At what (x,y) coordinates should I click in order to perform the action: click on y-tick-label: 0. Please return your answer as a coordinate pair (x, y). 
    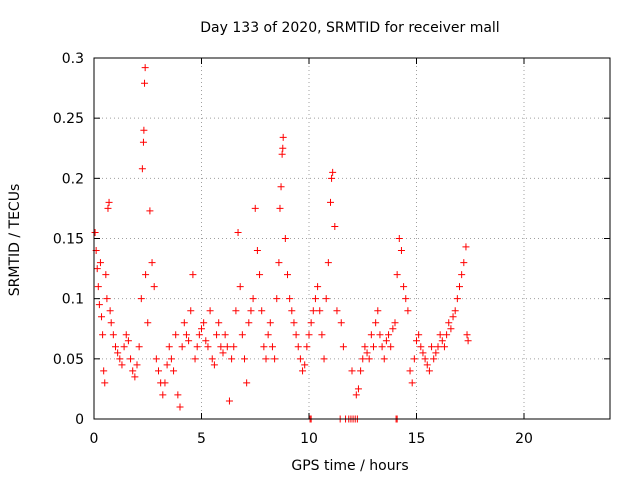
    Looking at the image, I should click on (79, 420).